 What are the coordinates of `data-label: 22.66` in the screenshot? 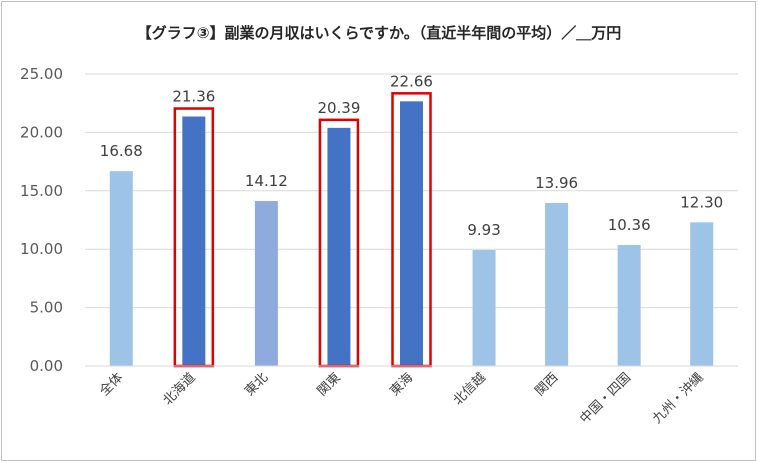 It's located at (411, 81).